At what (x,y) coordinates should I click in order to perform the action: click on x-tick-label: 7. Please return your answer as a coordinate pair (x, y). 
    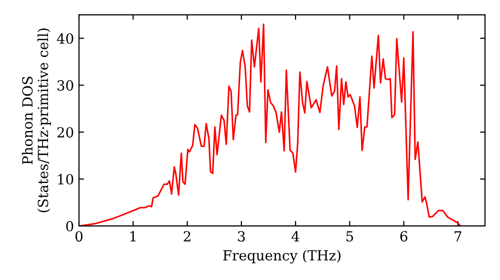
    Looking at the image, I should click on (458, 236).